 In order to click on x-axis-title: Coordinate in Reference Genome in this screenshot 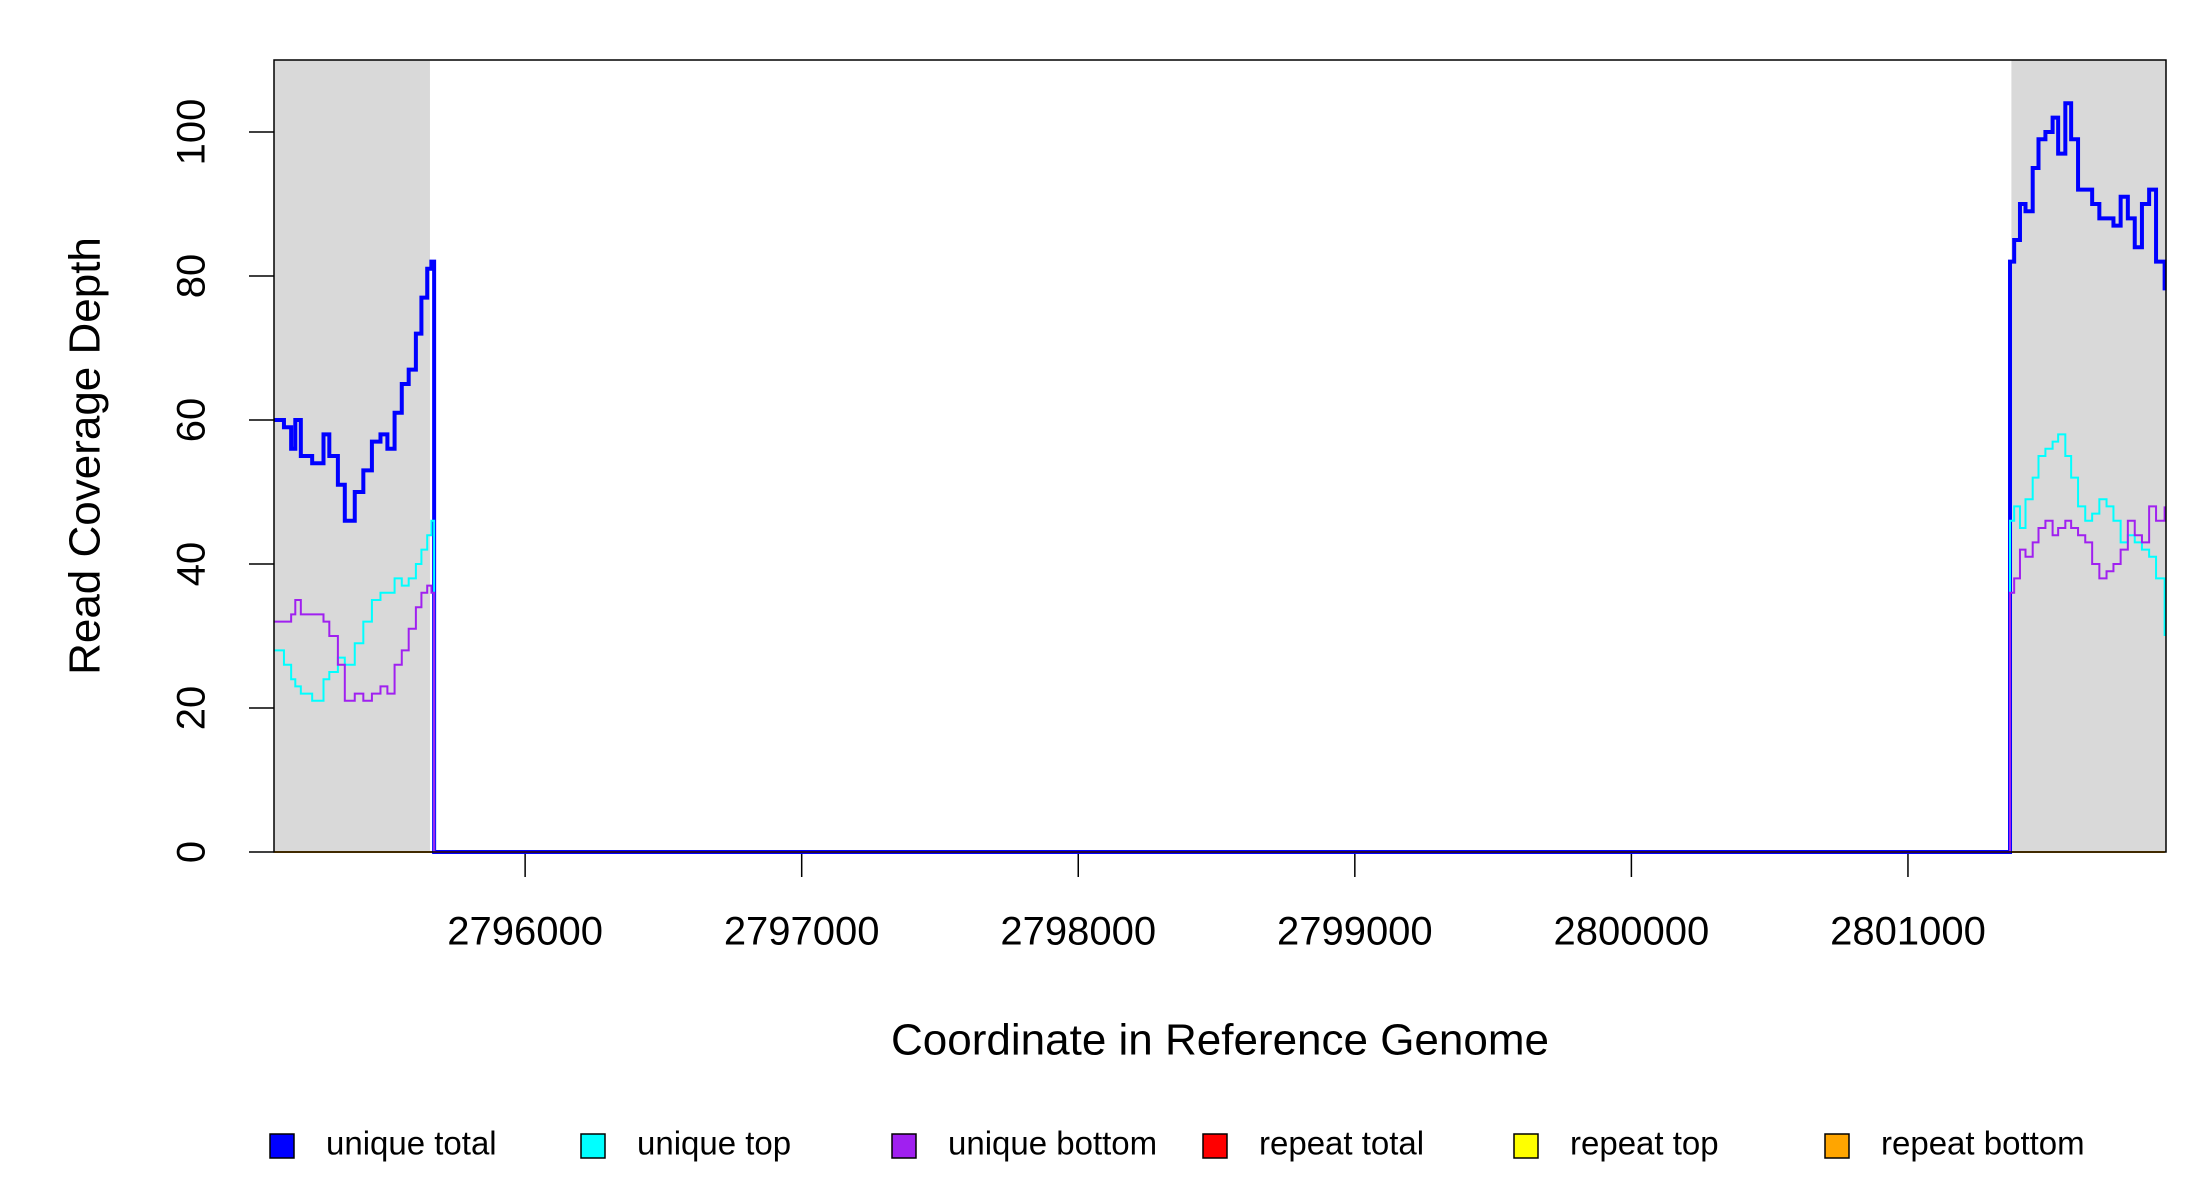, I will do `click(1220, 1040)`.